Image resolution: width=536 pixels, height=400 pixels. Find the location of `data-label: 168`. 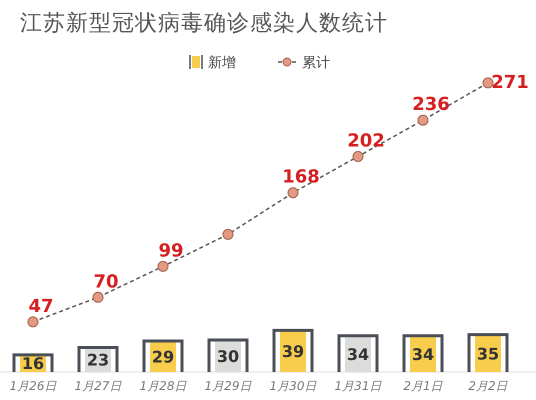

data-label: 168 is located at coordinates (301, 177).